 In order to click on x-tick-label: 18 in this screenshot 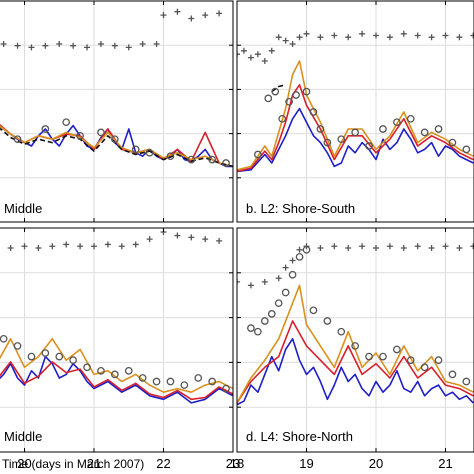, I will do `click(237, 463)`.